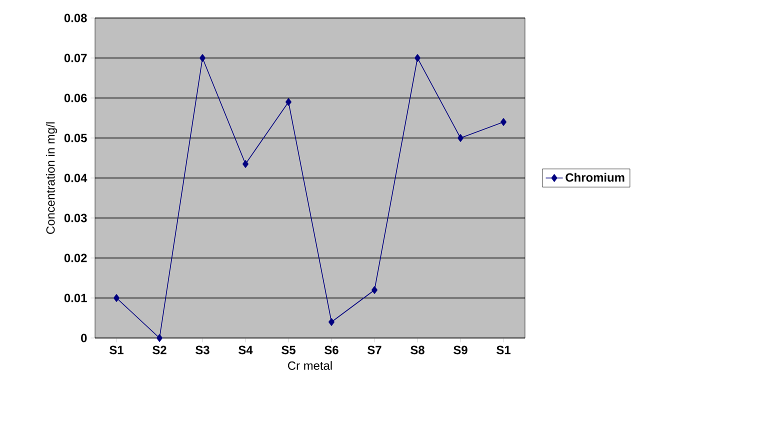  What do you see at coordinates (75, 58) in the screenshot?
I see `y-tick-label: 0.07` at bounding box center [75, 58].